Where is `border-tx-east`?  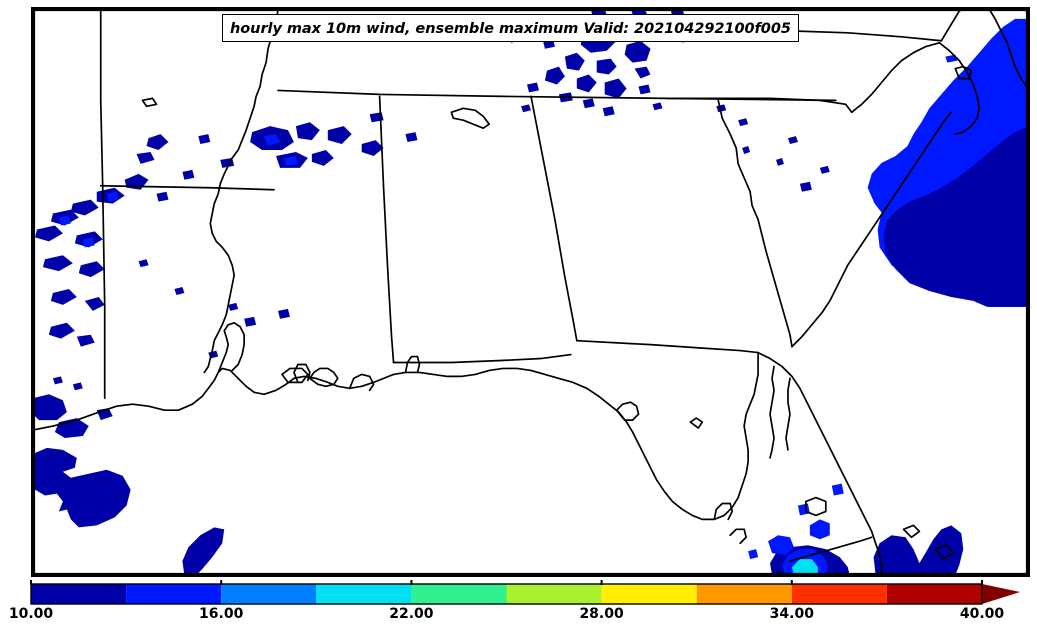 border-tx-east is located at coordinates (102, 204).